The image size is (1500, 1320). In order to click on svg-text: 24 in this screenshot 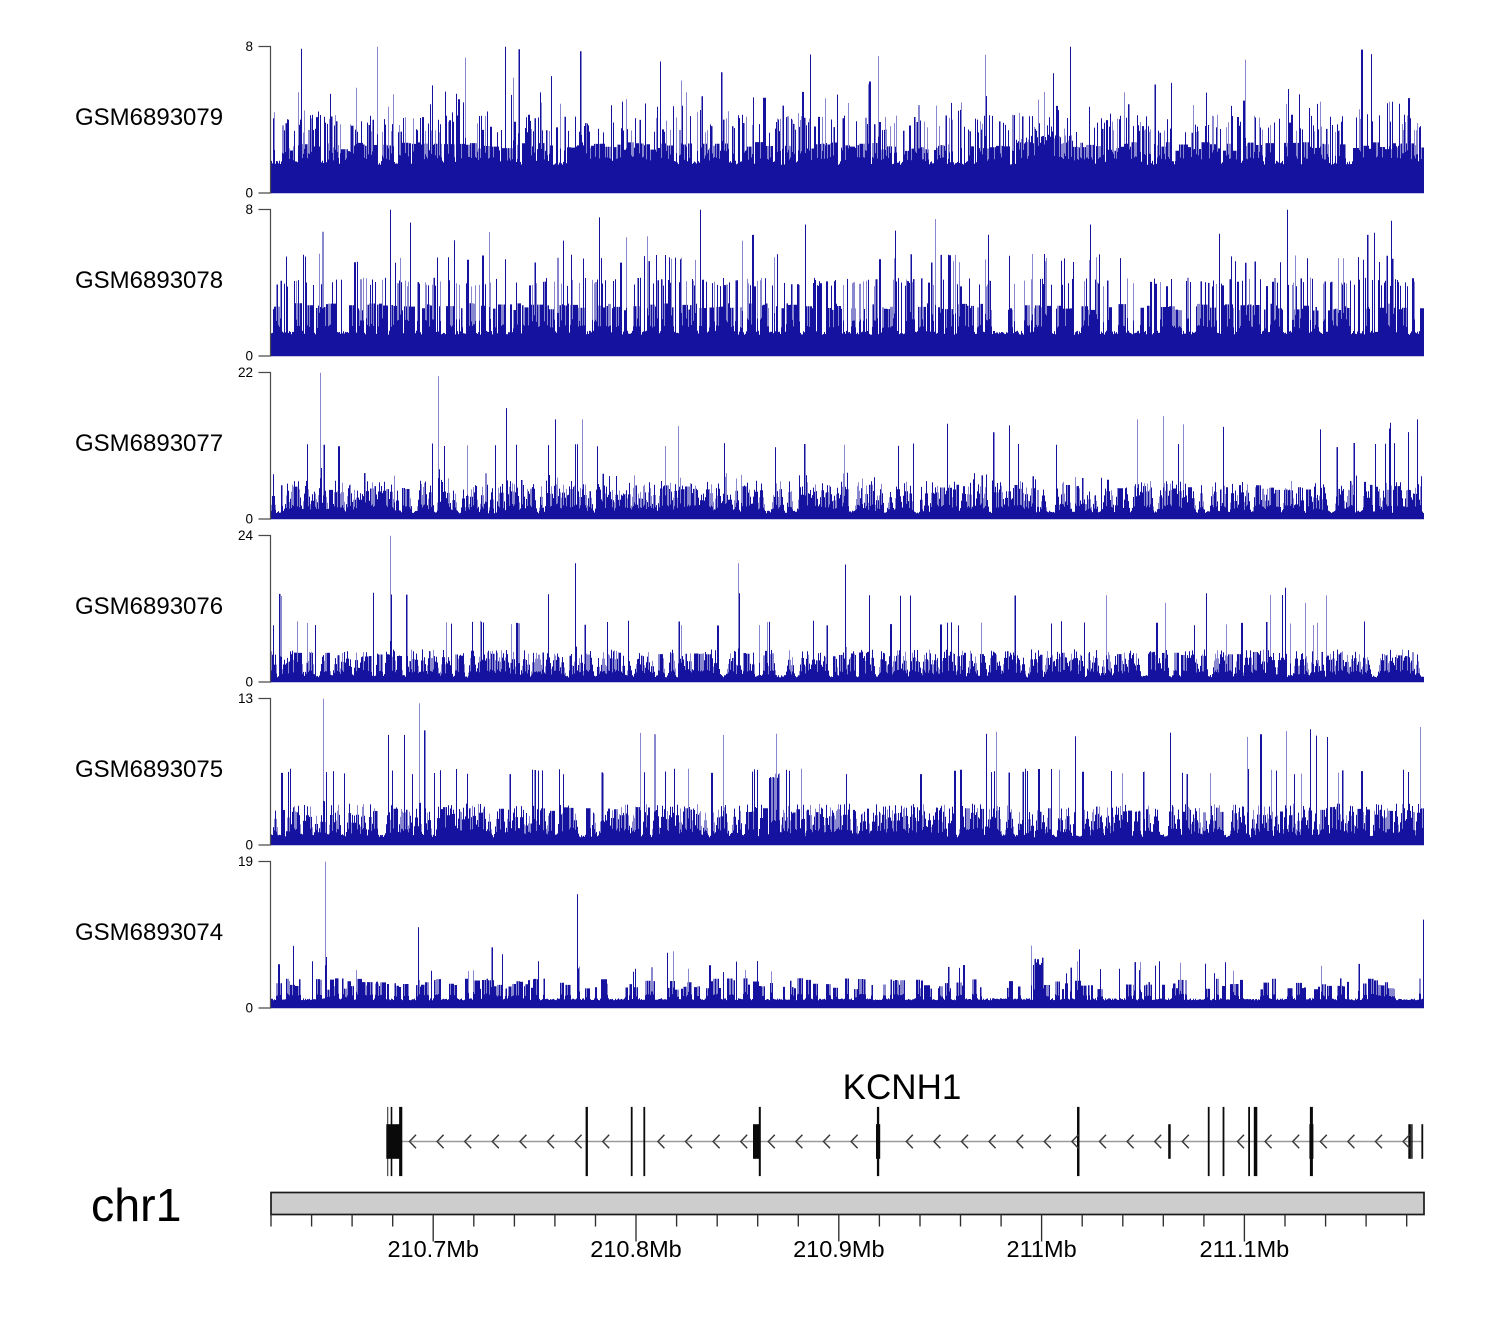, I will do `click(246, 535)`.